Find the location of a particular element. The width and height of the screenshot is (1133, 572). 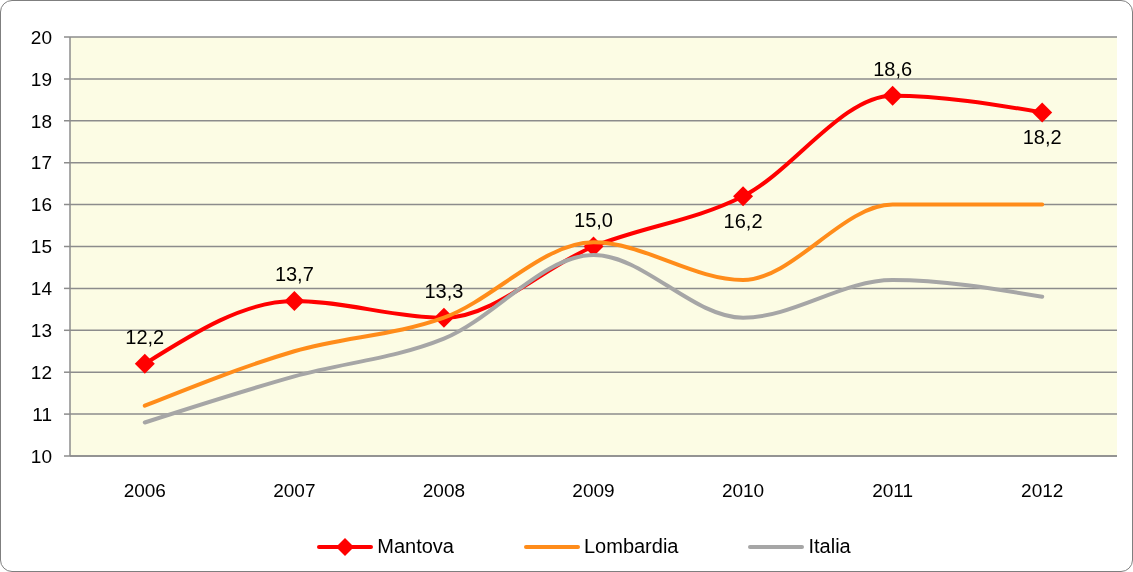

data-label: 13,7 is located at coordinates (294, 273).